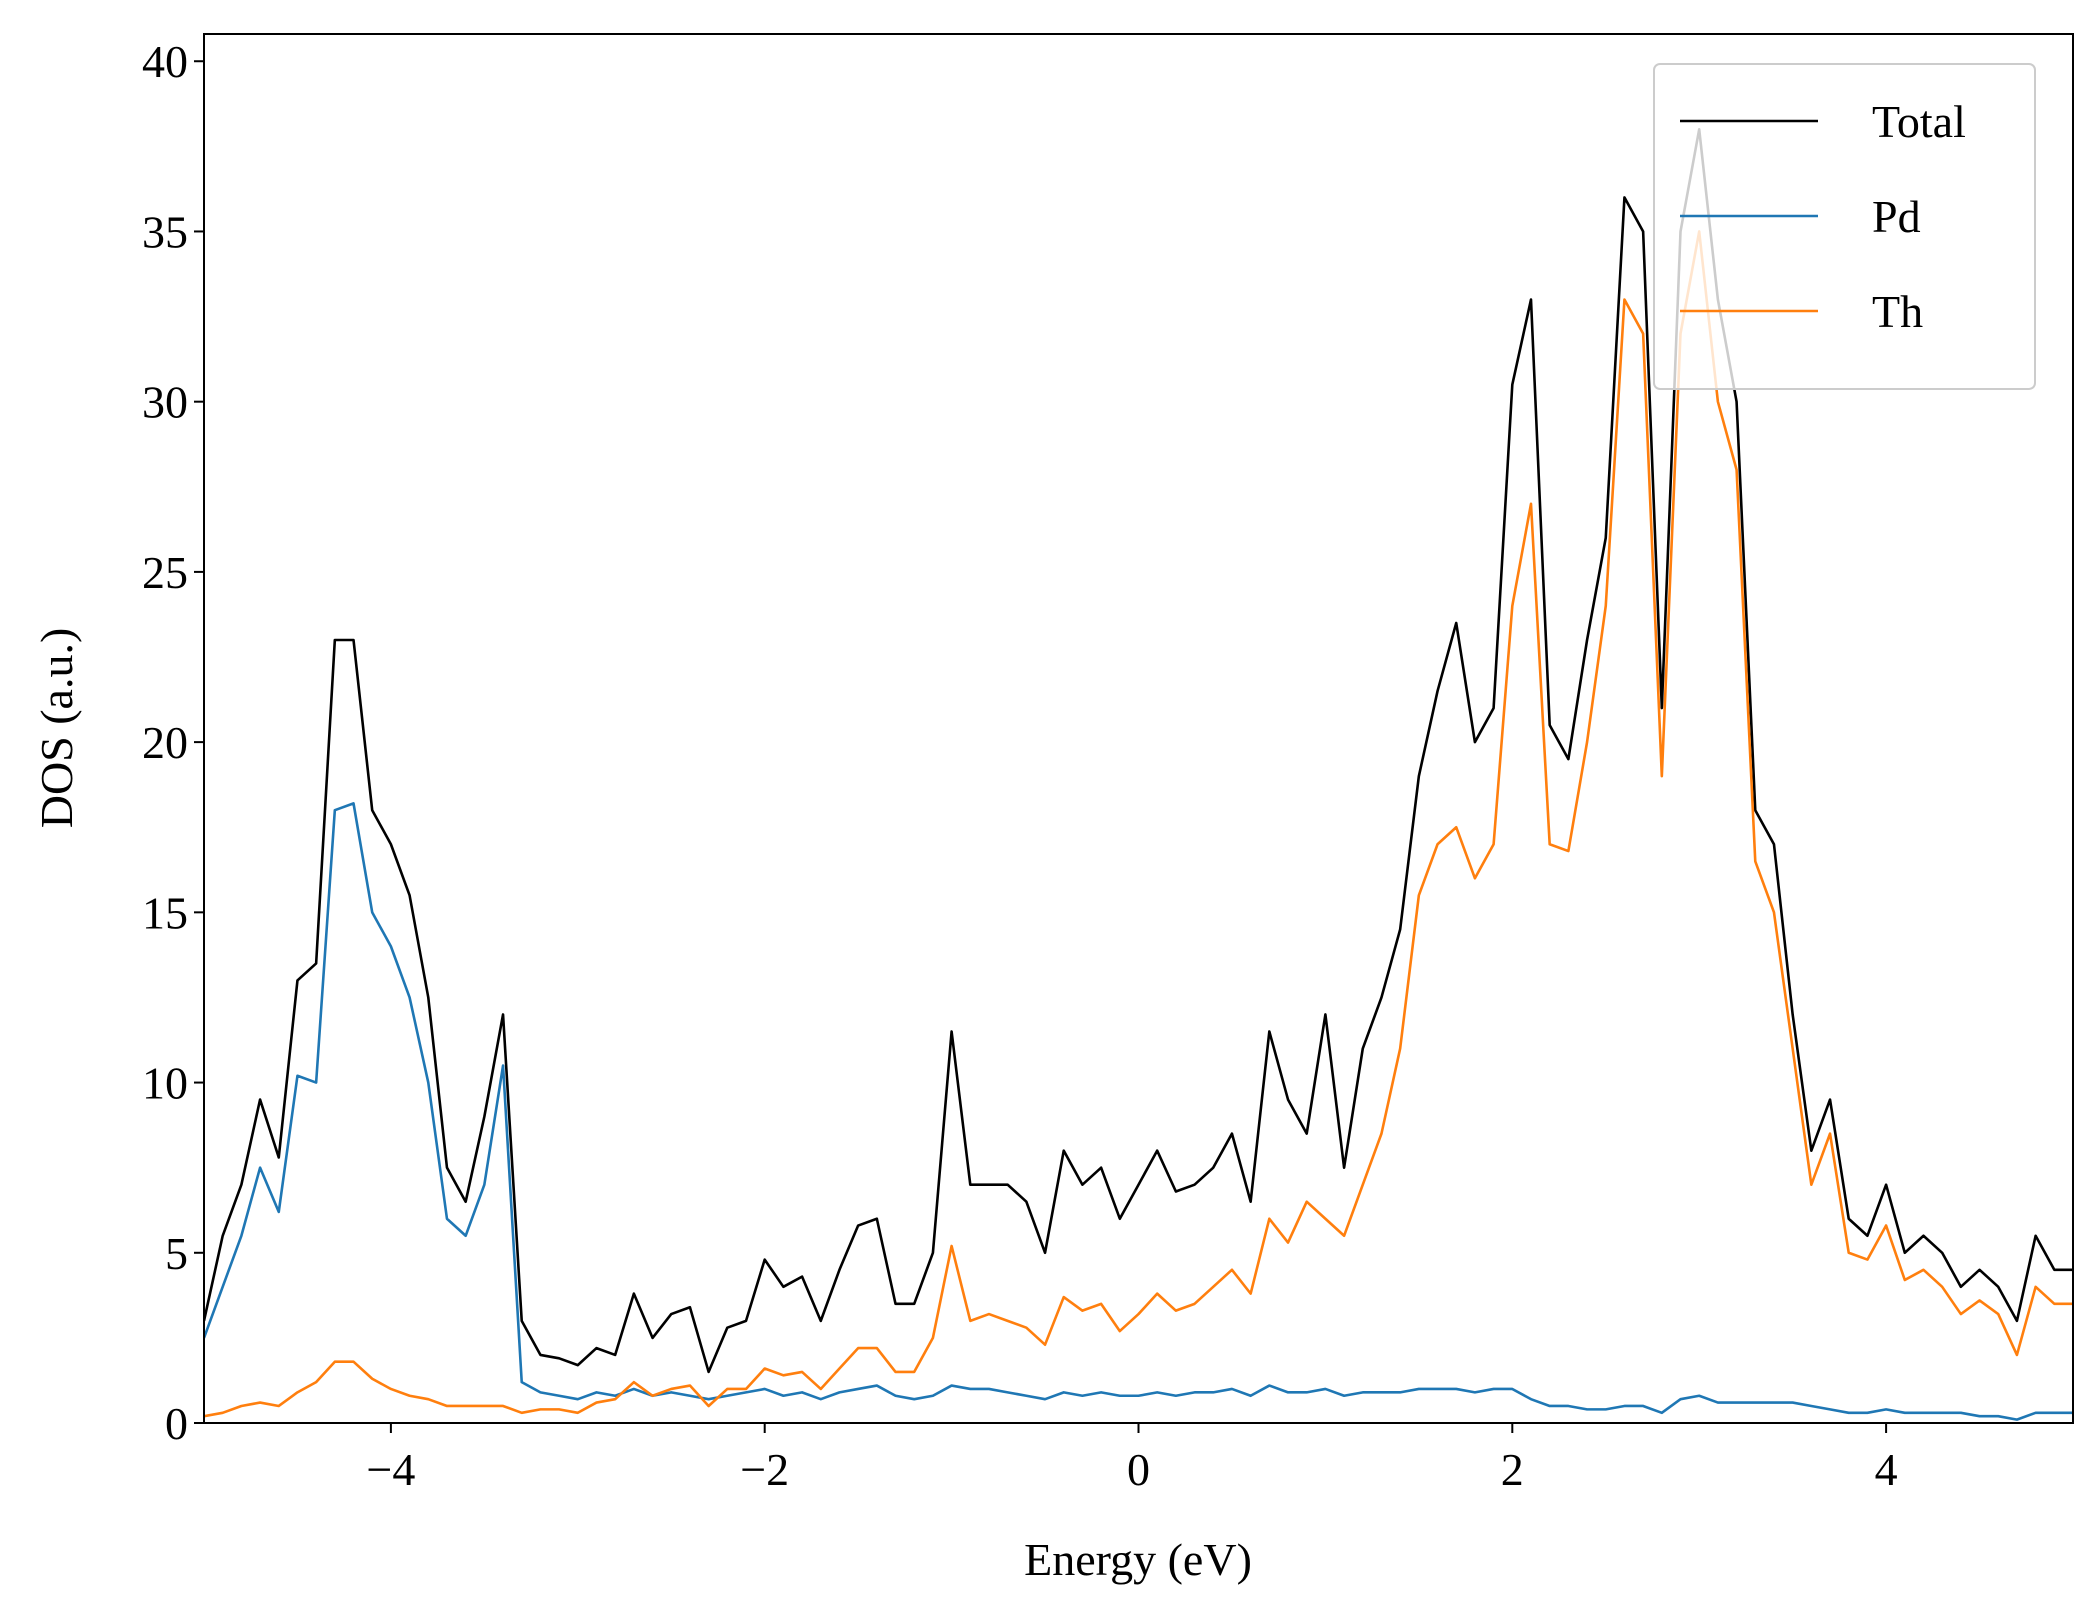 The width and height of the screenshot is (2097, 1617). Describe the element at coordinates (176, 1253) in the screenshot. I see `y-tick-label: 5` at that location.